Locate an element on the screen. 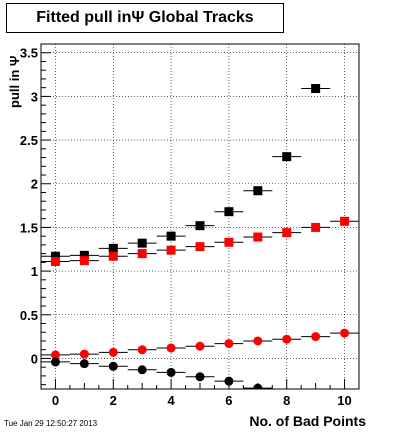 The height and width of the screenshot is (433, 400). y-tick-label: 1.5 is located at coordinates (29, 227).